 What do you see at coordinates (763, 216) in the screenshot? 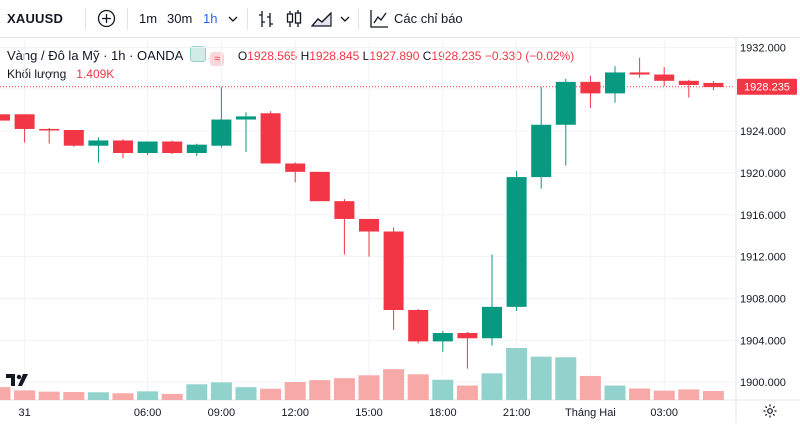
I see `y-tick-label: 1916.000` at bounding box center [763, 216].